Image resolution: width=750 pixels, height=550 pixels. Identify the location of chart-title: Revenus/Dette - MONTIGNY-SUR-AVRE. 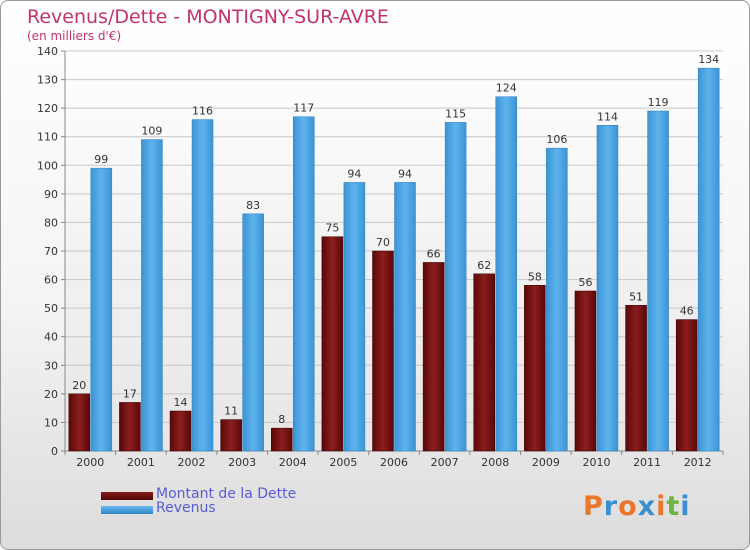
(208, 17).